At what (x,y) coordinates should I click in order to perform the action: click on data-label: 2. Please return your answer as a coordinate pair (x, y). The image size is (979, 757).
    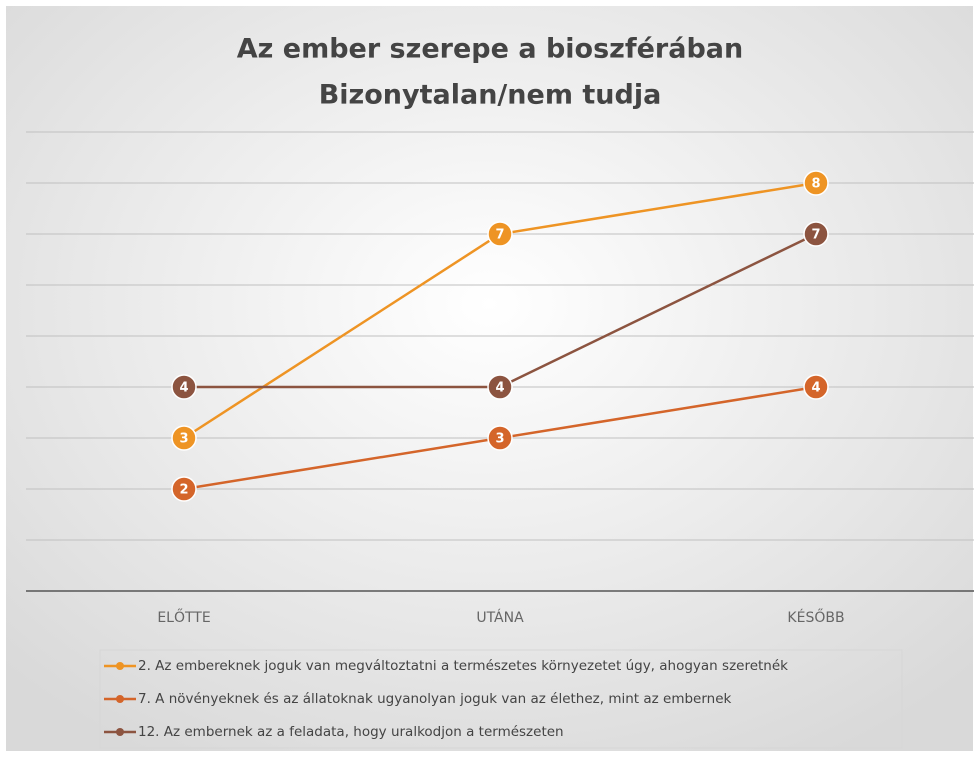
    Looking at the image, I should click on (183, 490).